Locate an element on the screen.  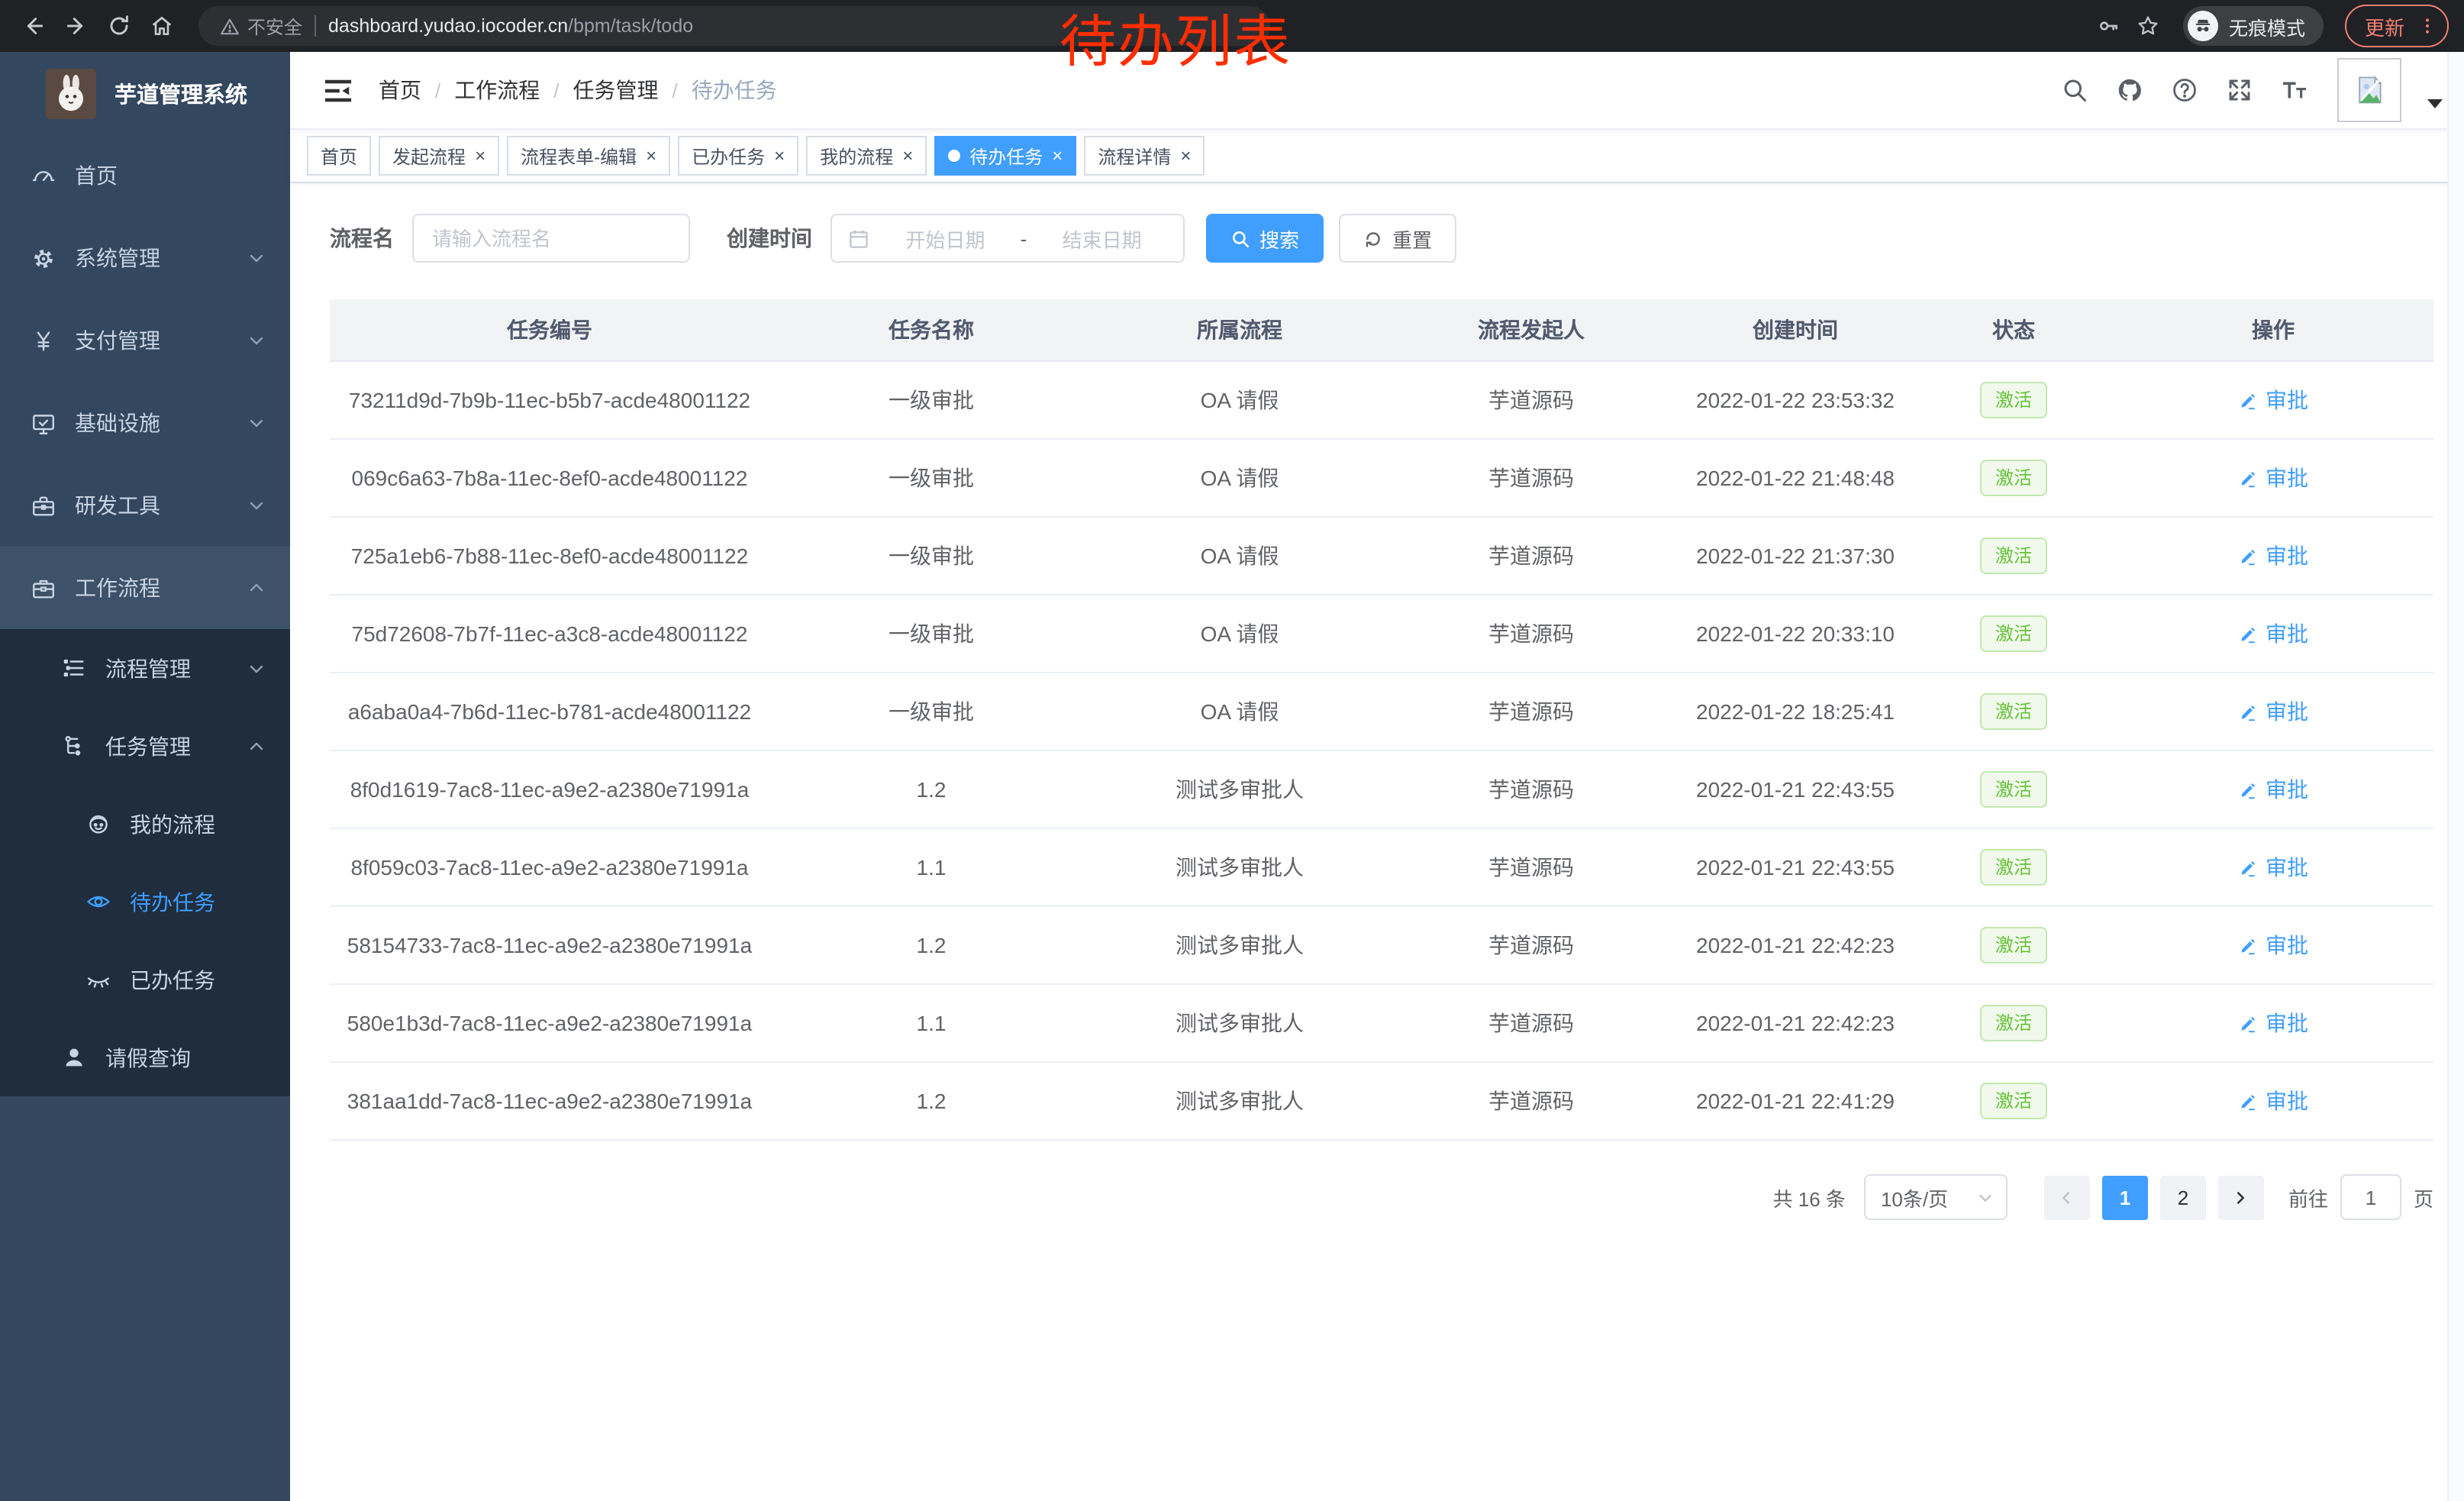
tab-首页: 首页 is located at coordinates (340, 156).